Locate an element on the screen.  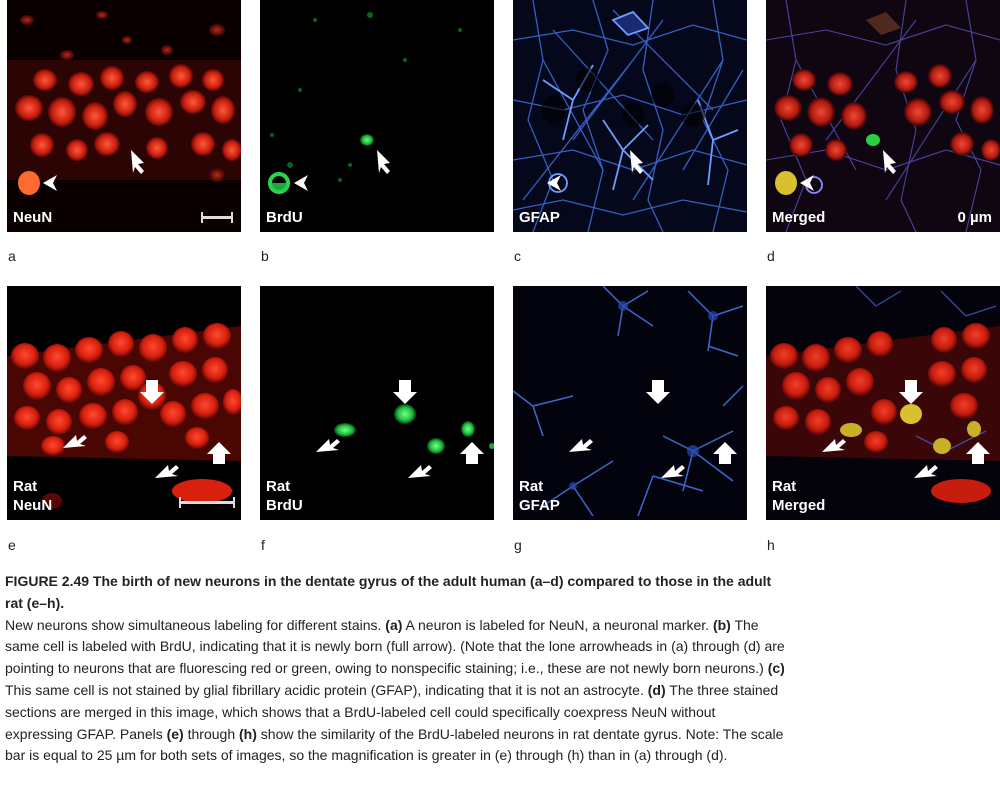
neun-micrograph is located at coordinates (124, 116).